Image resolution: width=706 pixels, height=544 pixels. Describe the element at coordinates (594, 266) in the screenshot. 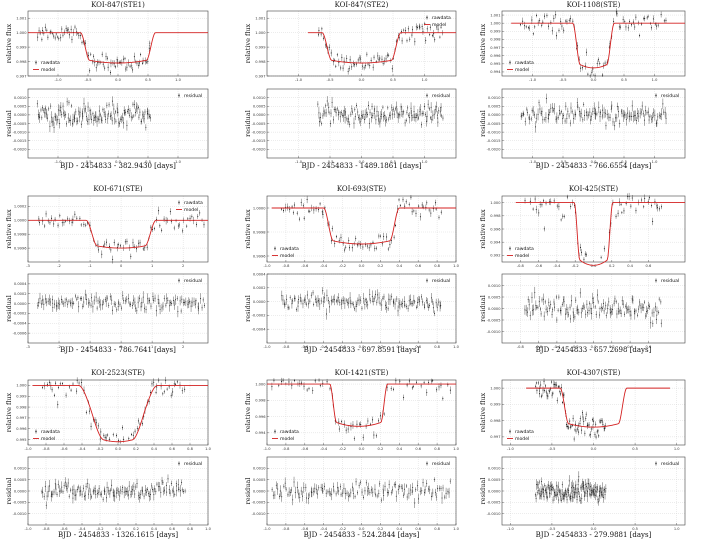

I see `flux-axes-xtick-label: 0.0` at that location.